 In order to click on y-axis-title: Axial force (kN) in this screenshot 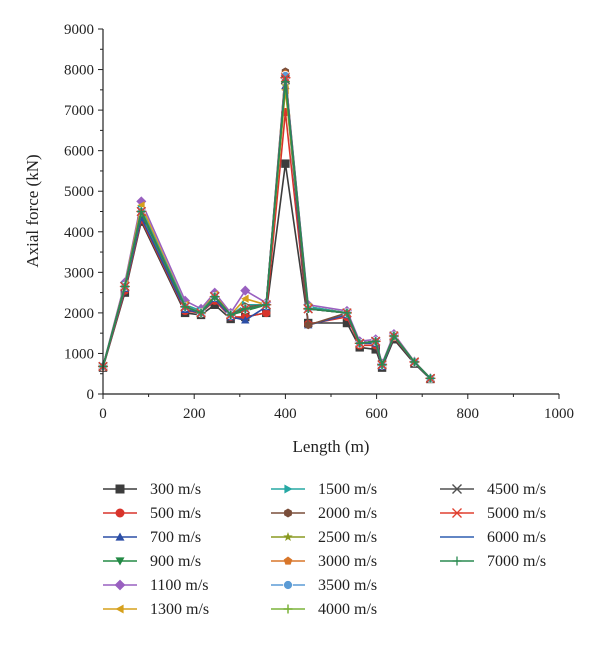, I will do `click(32, 210)`.